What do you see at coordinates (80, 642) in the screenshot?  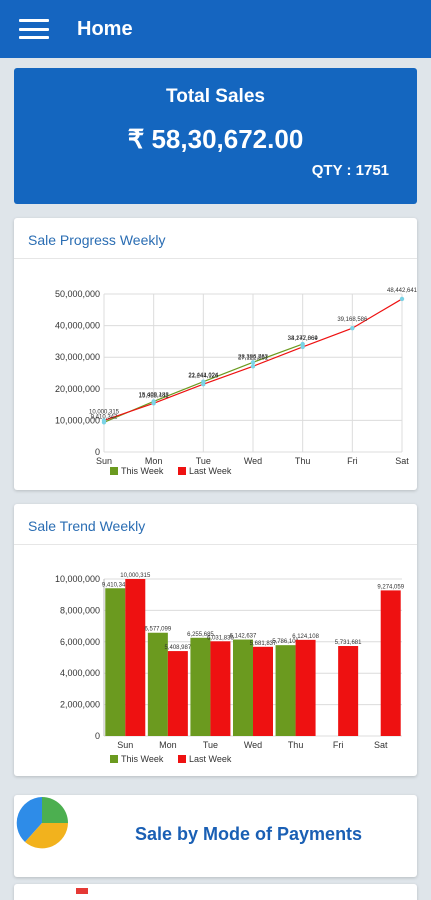 I see `y-tick-label: 6,000,000` at bounding box center [80, 642].